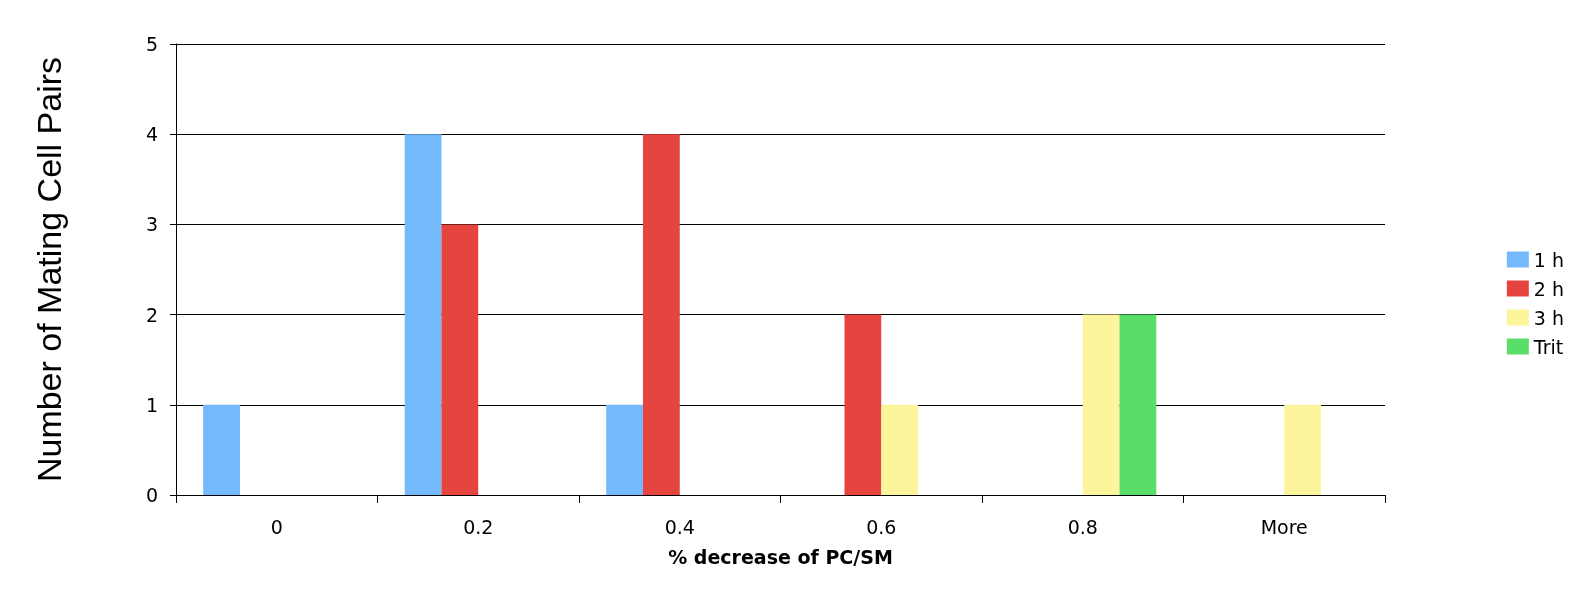 The height and width of the screenshot is (606, 1589). I want to click on legend-label: Trit, so click(1548, 346).